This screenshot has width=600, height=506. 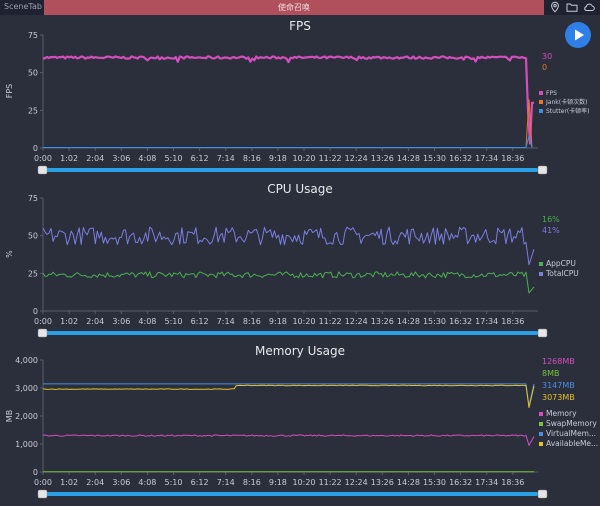 I want to click on cpu-legend-label: TotalCPU, so click(x=562, y=273).